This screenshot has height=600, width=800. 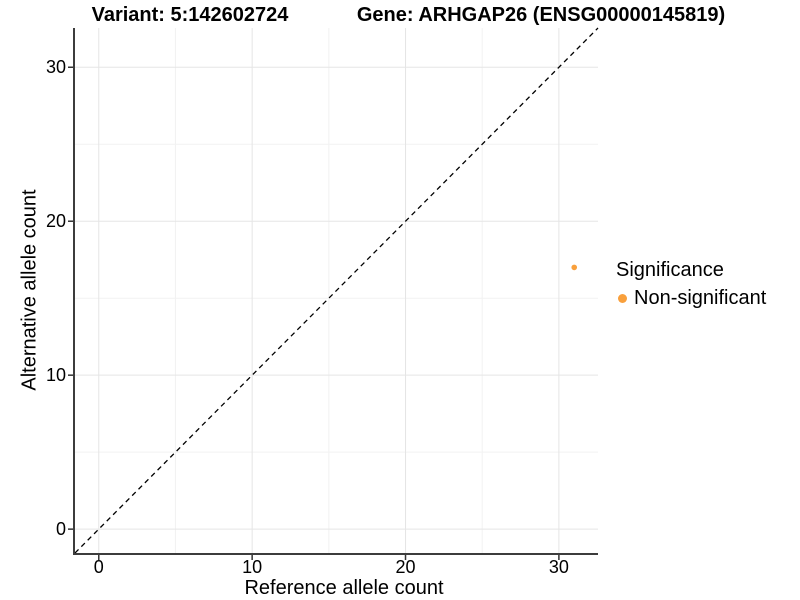 What do you see at coordinates (55, 221) in the screenshot?
I see `y-tick-label: 20` at bounding box center [55, 221].